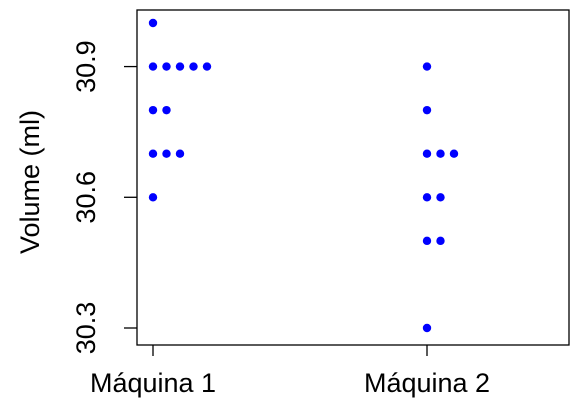 The width and height of the screenshot is (573, 404). Describe the element at coordinates (290, 371) in the screenshot. I see `x-axis: Máquina 1 Máquina 2` at that location.